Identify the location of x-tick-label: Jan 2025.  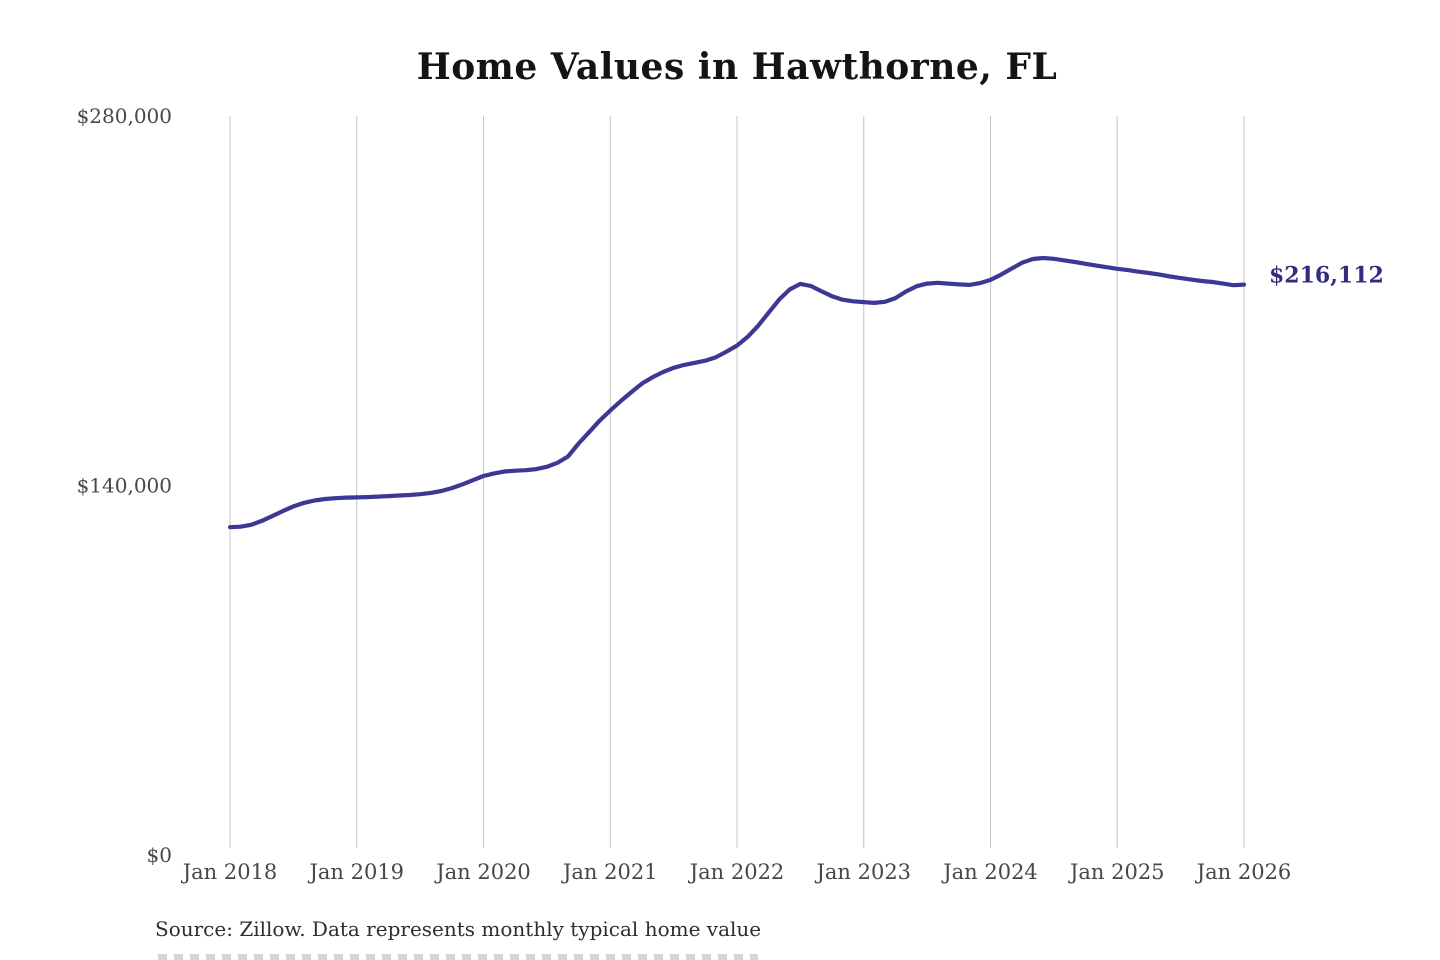
(1116, 872).